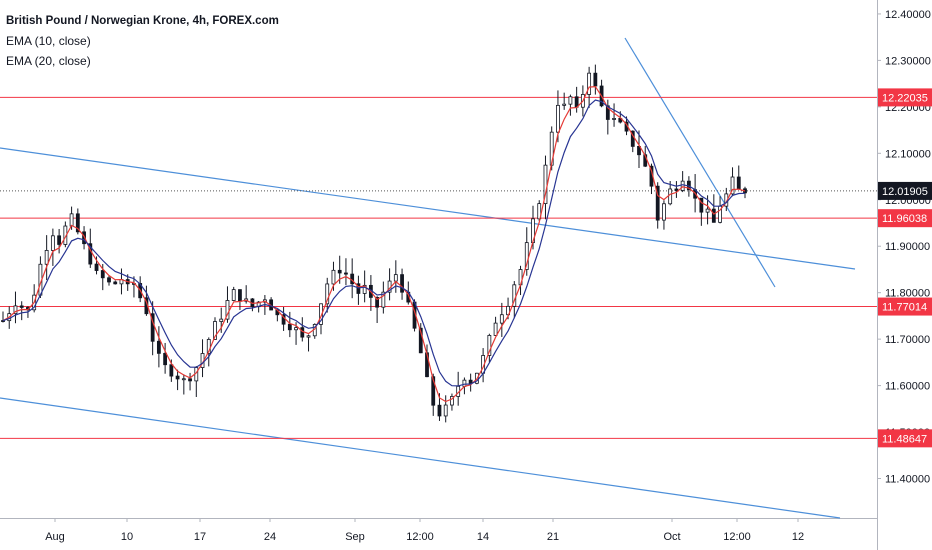 The width and height of the screenshot is (932, 550). I want to click on y-tick-label: 11.90000, so click(907, 247).